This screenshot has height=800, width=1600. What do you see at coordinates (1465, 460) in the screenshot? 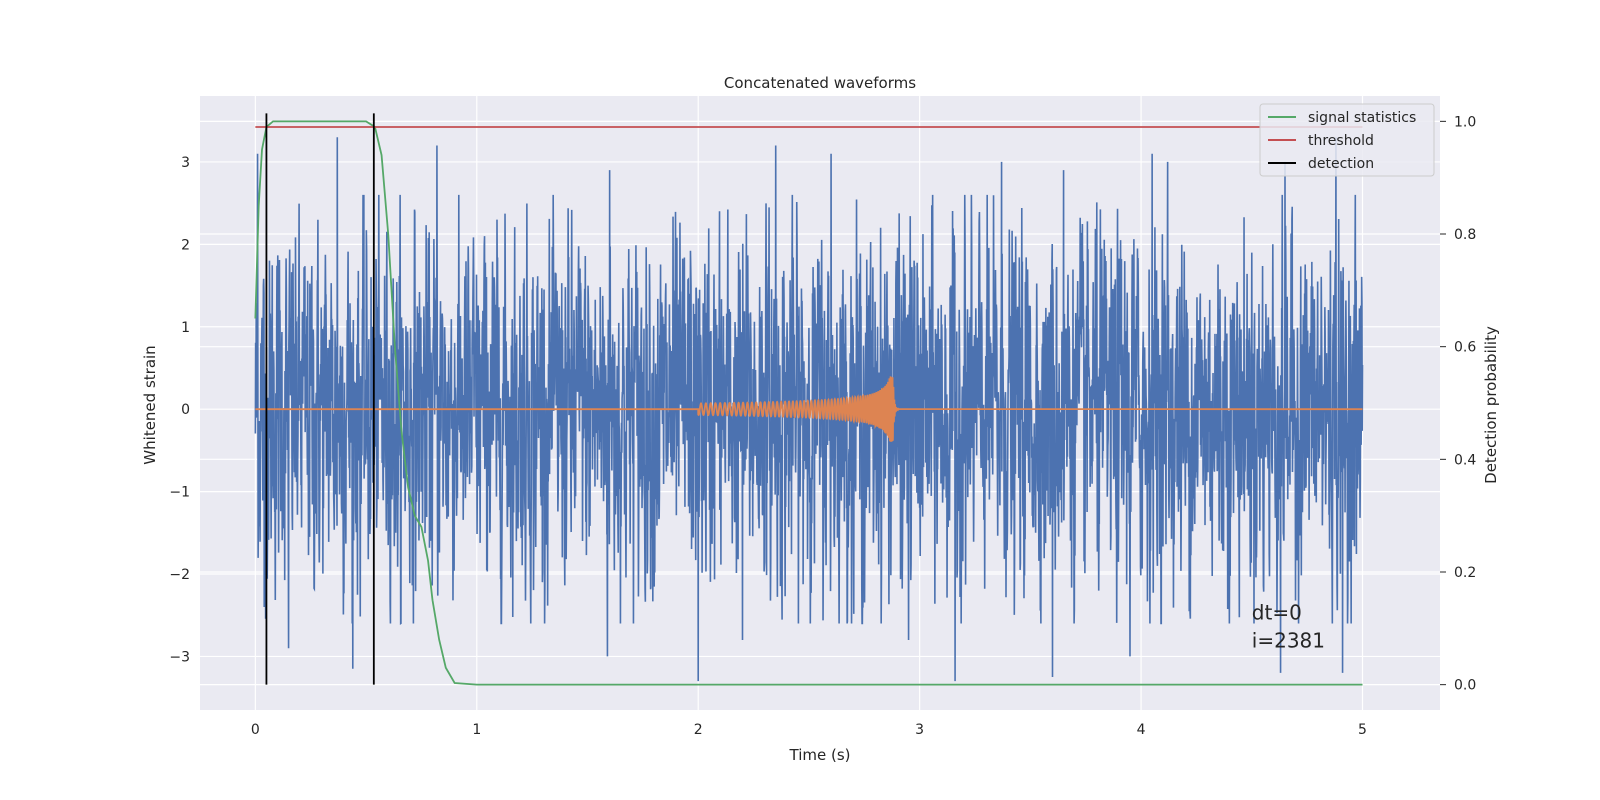
I see `y2-tick-label: 0.4` at bounding box center [1465, 460].